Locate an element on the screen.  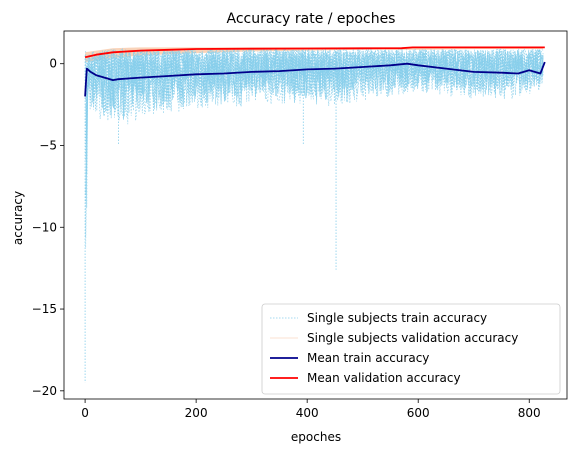
mean-validation-line is located at coordinates (314, 52).